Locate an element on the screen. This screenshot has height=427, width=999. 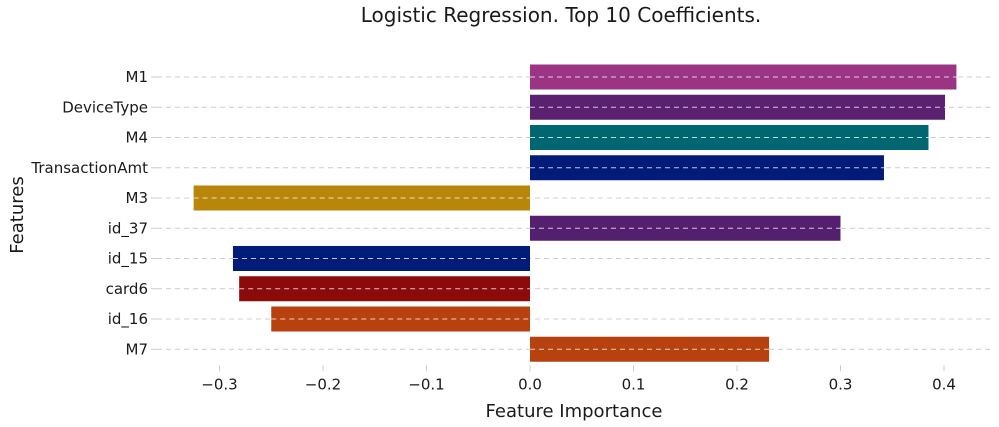
y-tick-label: M4 is located at coordinates (137, 138).